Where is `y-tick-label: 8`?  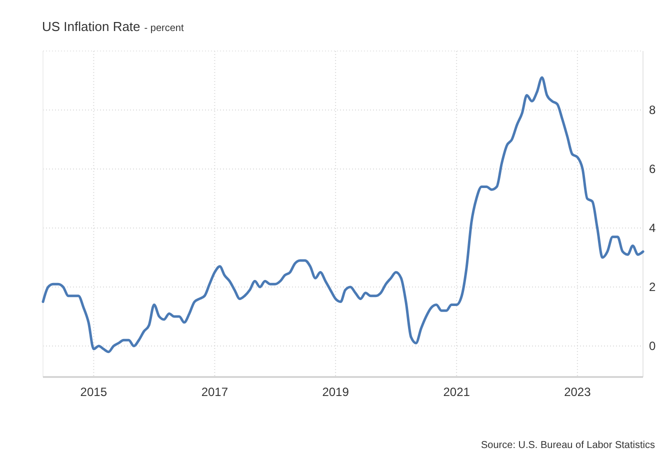
y-tick-label: 8 is located at coordinates (652, 110).